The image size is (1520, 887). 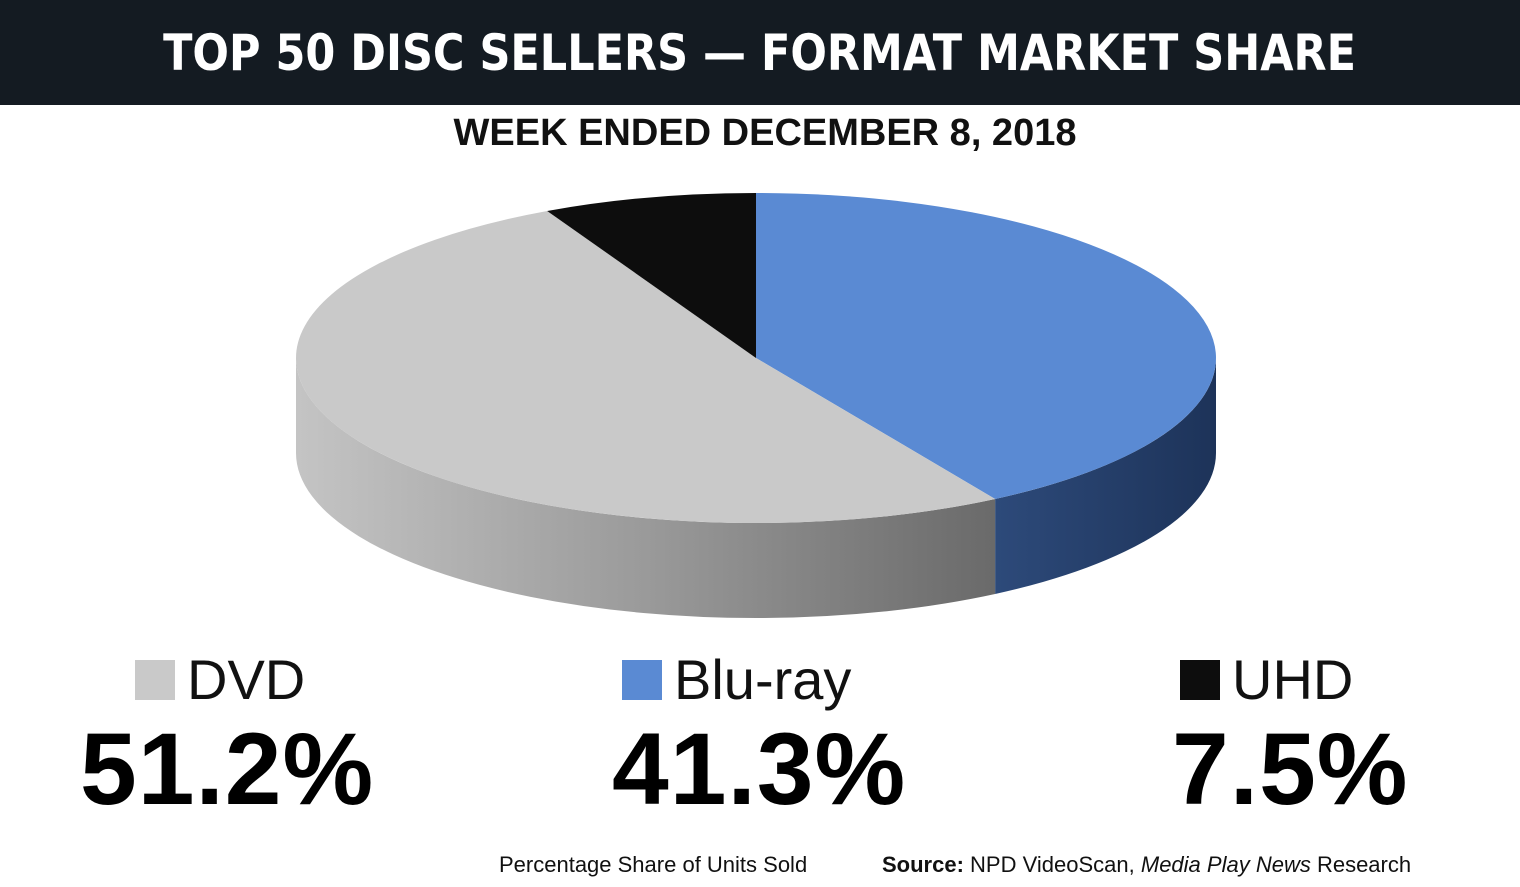 I want to click on source-text: NPD VideoScan,, so click(x=1052, y=864).